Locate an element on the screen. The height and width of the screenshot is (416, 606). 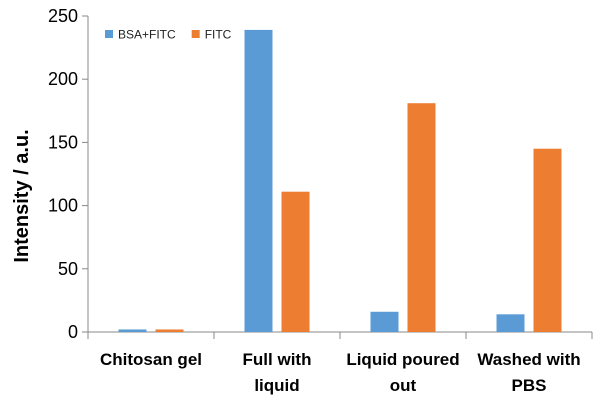
x-category-label: Chitosan gel is located at coordinates (151, 359).